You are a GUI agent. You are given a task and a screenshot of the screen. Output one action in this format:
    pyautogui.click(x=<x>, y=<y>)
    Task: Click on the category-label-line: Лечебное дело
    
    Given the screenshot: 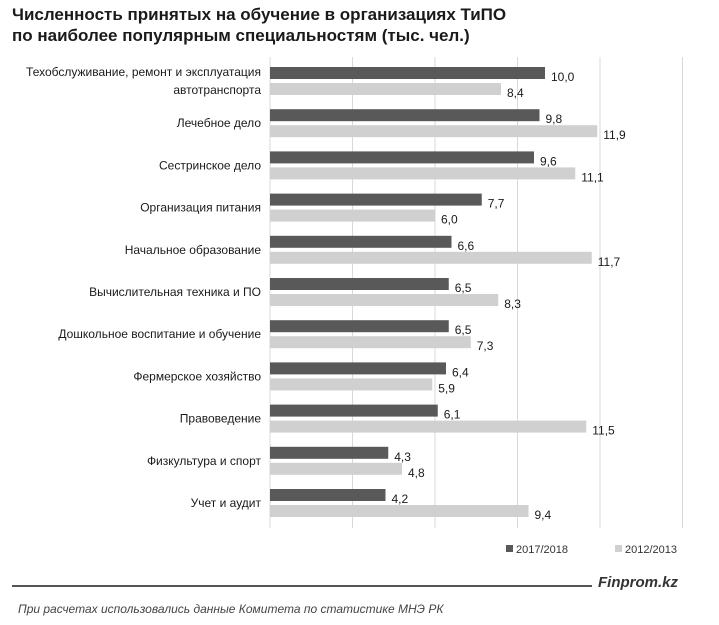 What is the action you would take?
    pyautogui.click(x=219, y=123)
    